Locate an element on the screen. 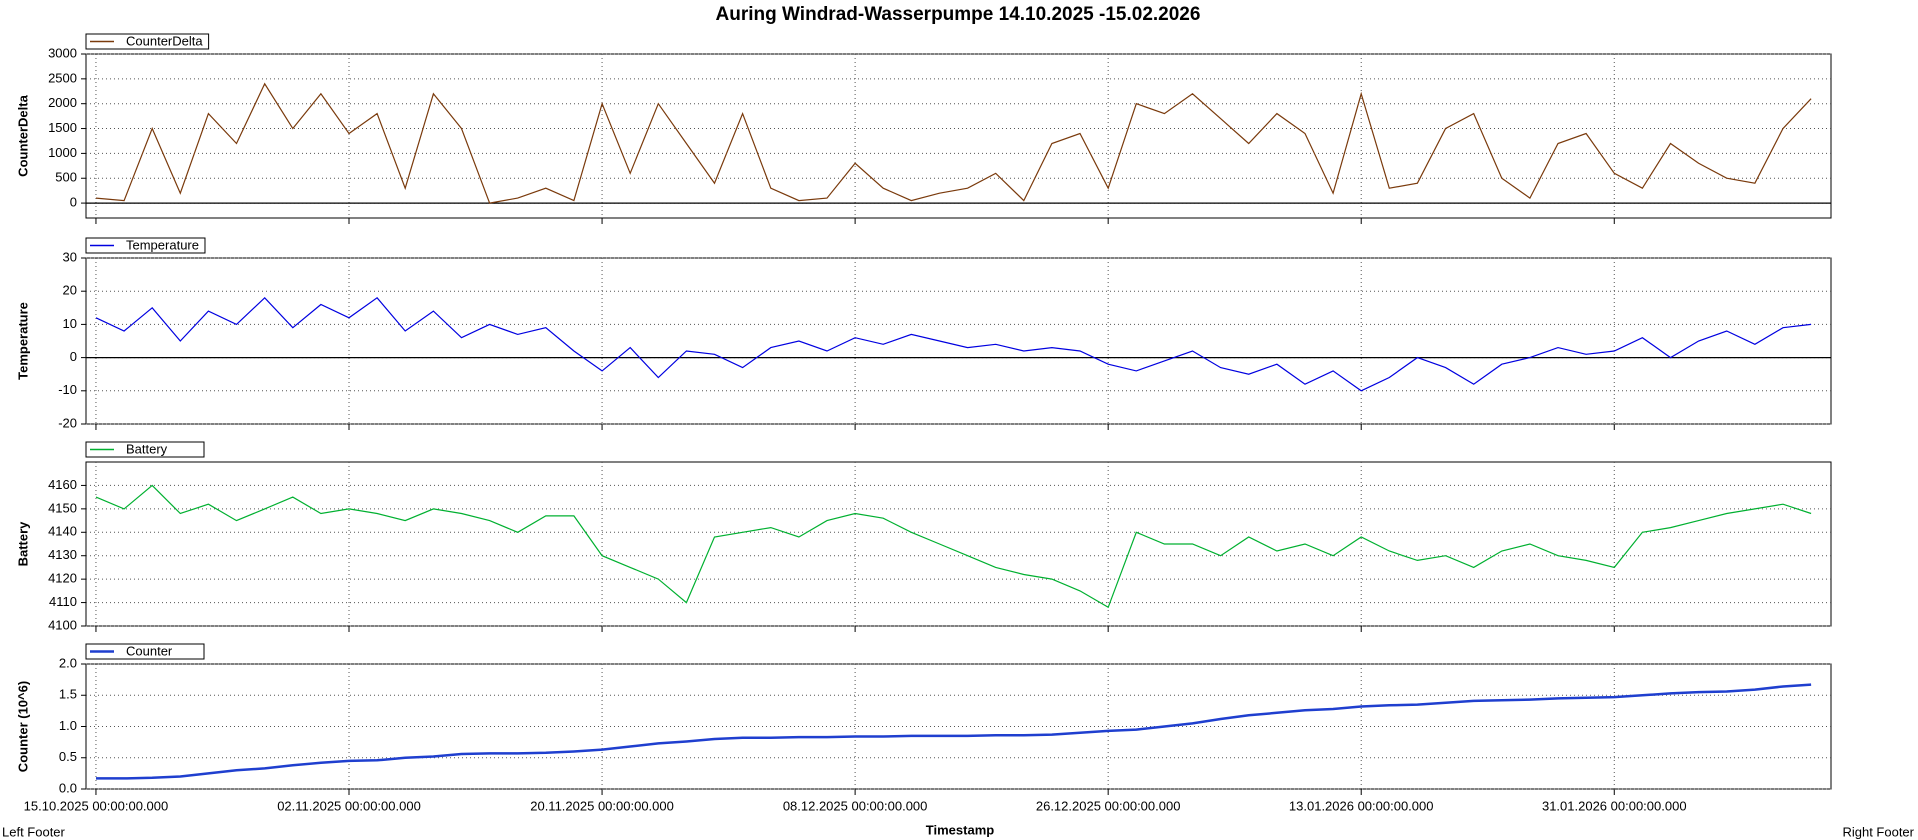  y-tick-label: 500 is located at coordinates (66, 177).